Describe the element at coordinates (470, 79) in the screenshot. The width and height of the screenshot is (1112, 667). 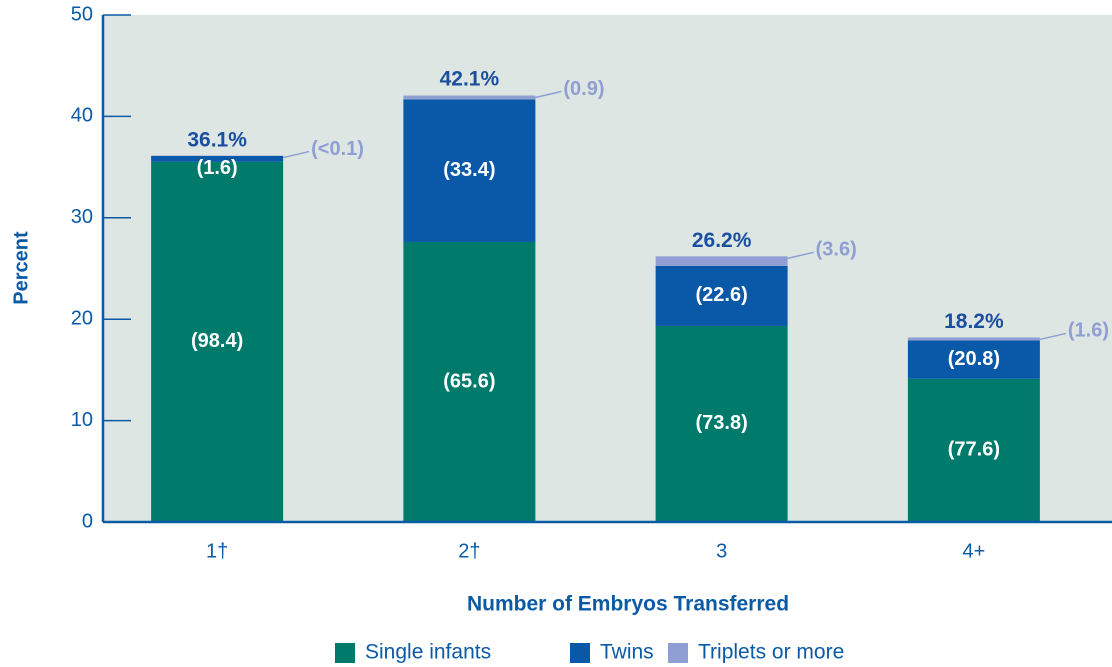
I see `total-label: 42.1%` at that location.